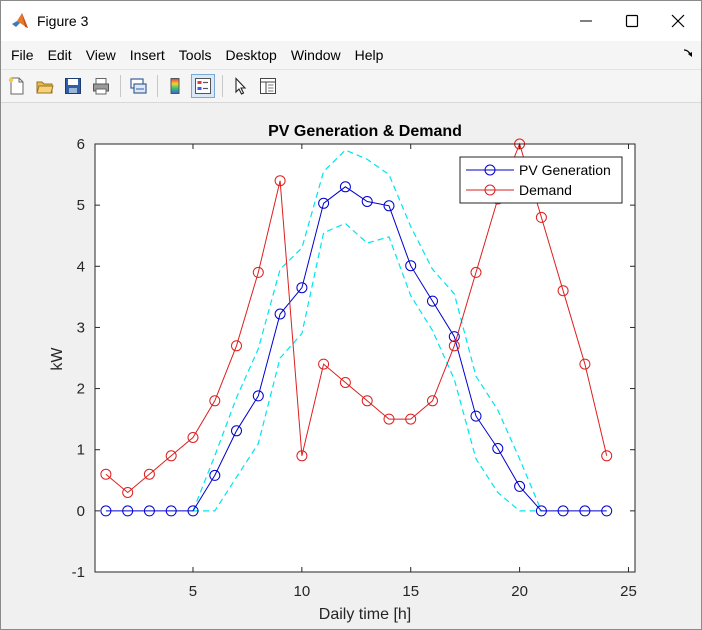  I want to click on menu-help: Help, so click(369, 55).